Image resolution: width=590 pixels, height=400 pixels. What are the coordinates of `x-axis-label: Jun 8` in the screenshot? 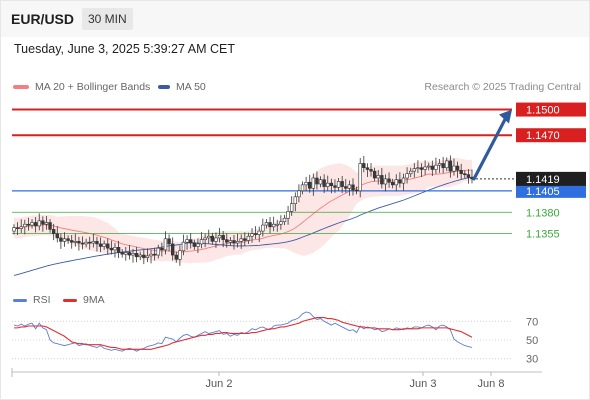 It's located at (491, 384).